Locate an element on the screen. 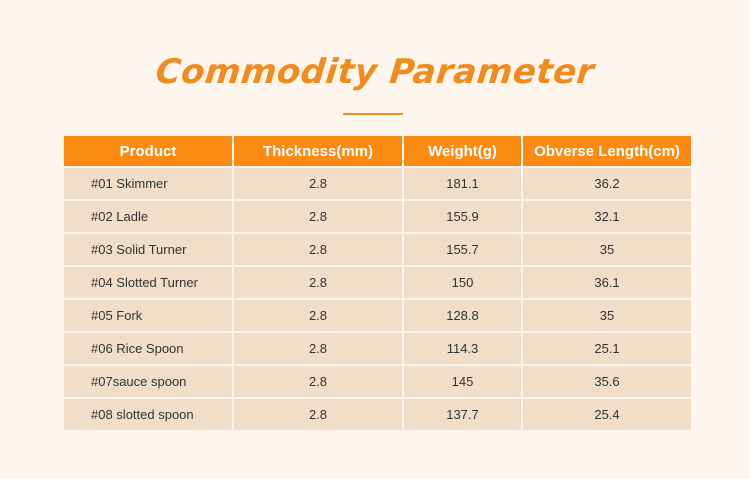  table-row: #03 Solid Turner 2.8 155.7 35 is located at coordinates (377, 249).